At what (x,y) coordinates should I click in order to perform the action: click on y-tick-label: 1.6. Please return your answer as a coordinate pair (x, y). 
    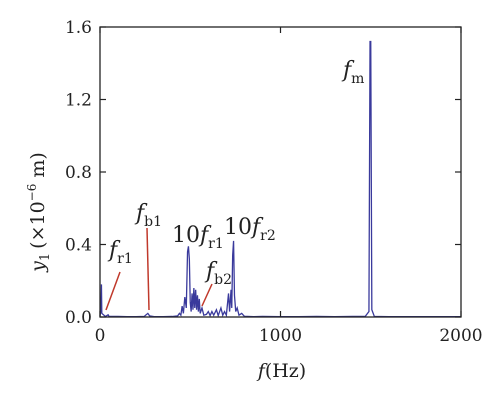
    Looking at the image, I should click on (78, 28).